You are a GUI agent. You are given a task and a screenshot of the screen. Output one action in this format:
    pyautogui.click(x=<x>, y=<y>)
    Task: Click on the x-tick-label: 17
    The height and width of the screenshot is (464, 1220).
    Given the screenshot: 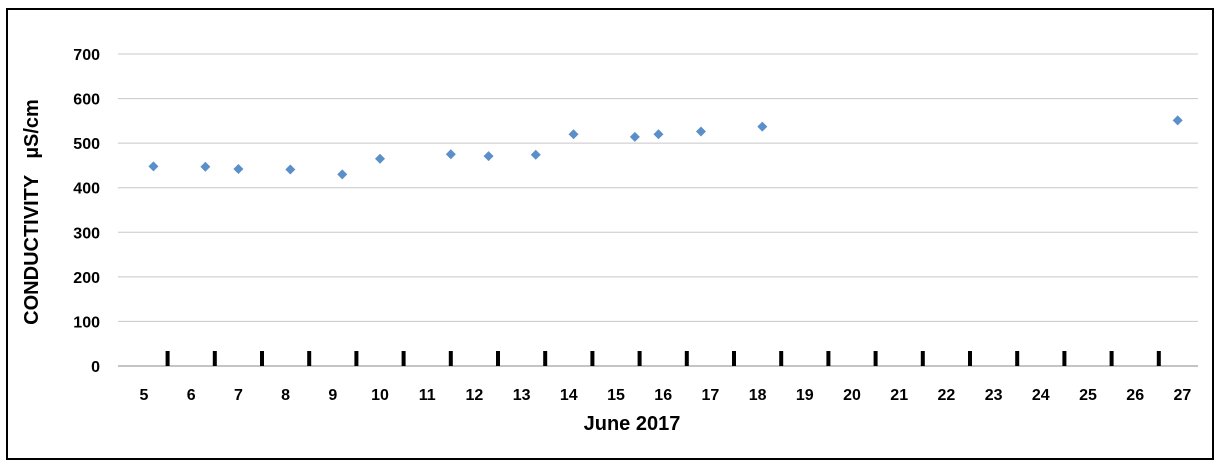 What is the action you would take?
    pyautogui.click(x=711, y=395)
    